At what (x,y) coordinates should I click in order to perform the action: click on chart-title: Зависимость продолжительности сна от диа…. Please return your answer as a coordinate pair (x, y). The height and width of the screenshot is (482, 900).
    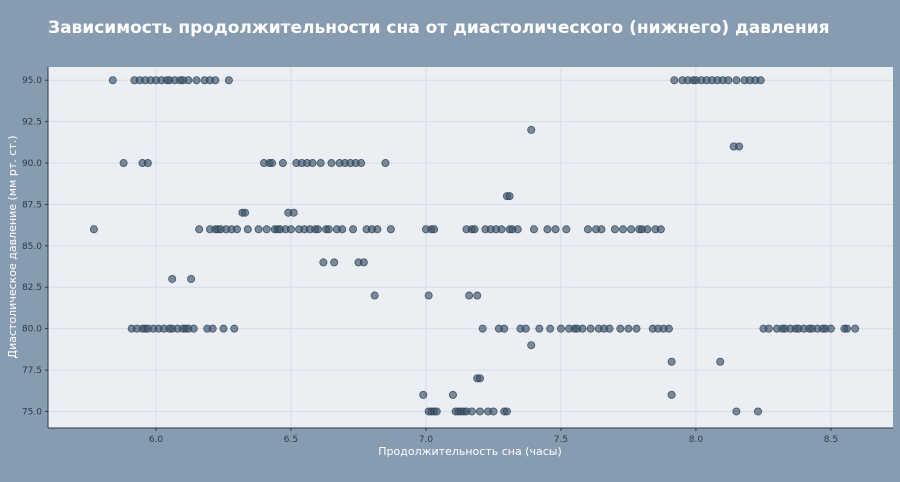
    Looking at the image, I should click on (439, 28).